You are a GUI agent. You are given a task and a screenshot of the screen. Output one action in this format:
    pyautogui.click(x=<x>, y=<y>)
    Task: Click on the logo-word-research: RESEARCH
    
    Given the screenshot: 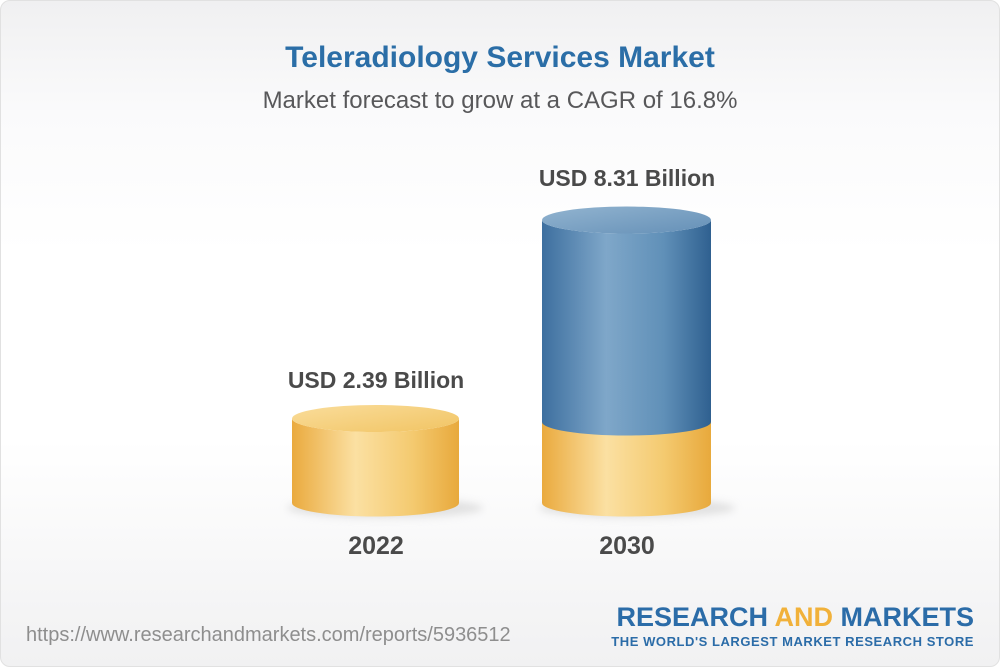 What is the action you would take?
    pyautogui.click(x=692, y=617)
    